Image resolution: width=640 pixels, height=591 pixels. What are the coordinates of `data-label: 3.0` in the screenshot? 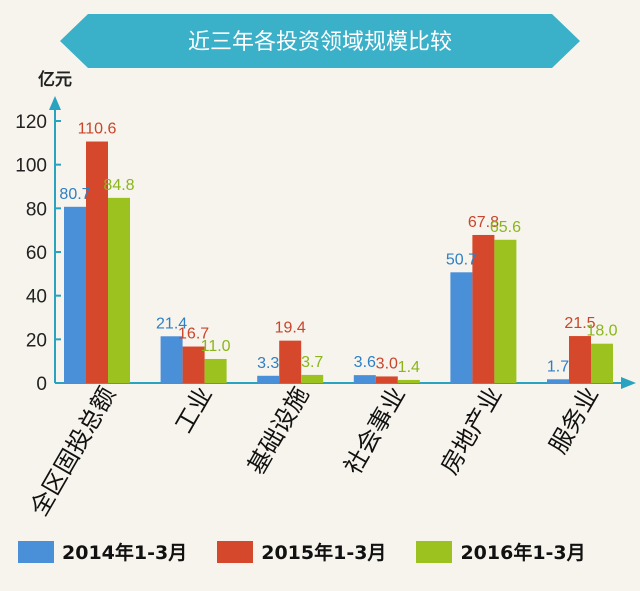 It's located at (387, 363).